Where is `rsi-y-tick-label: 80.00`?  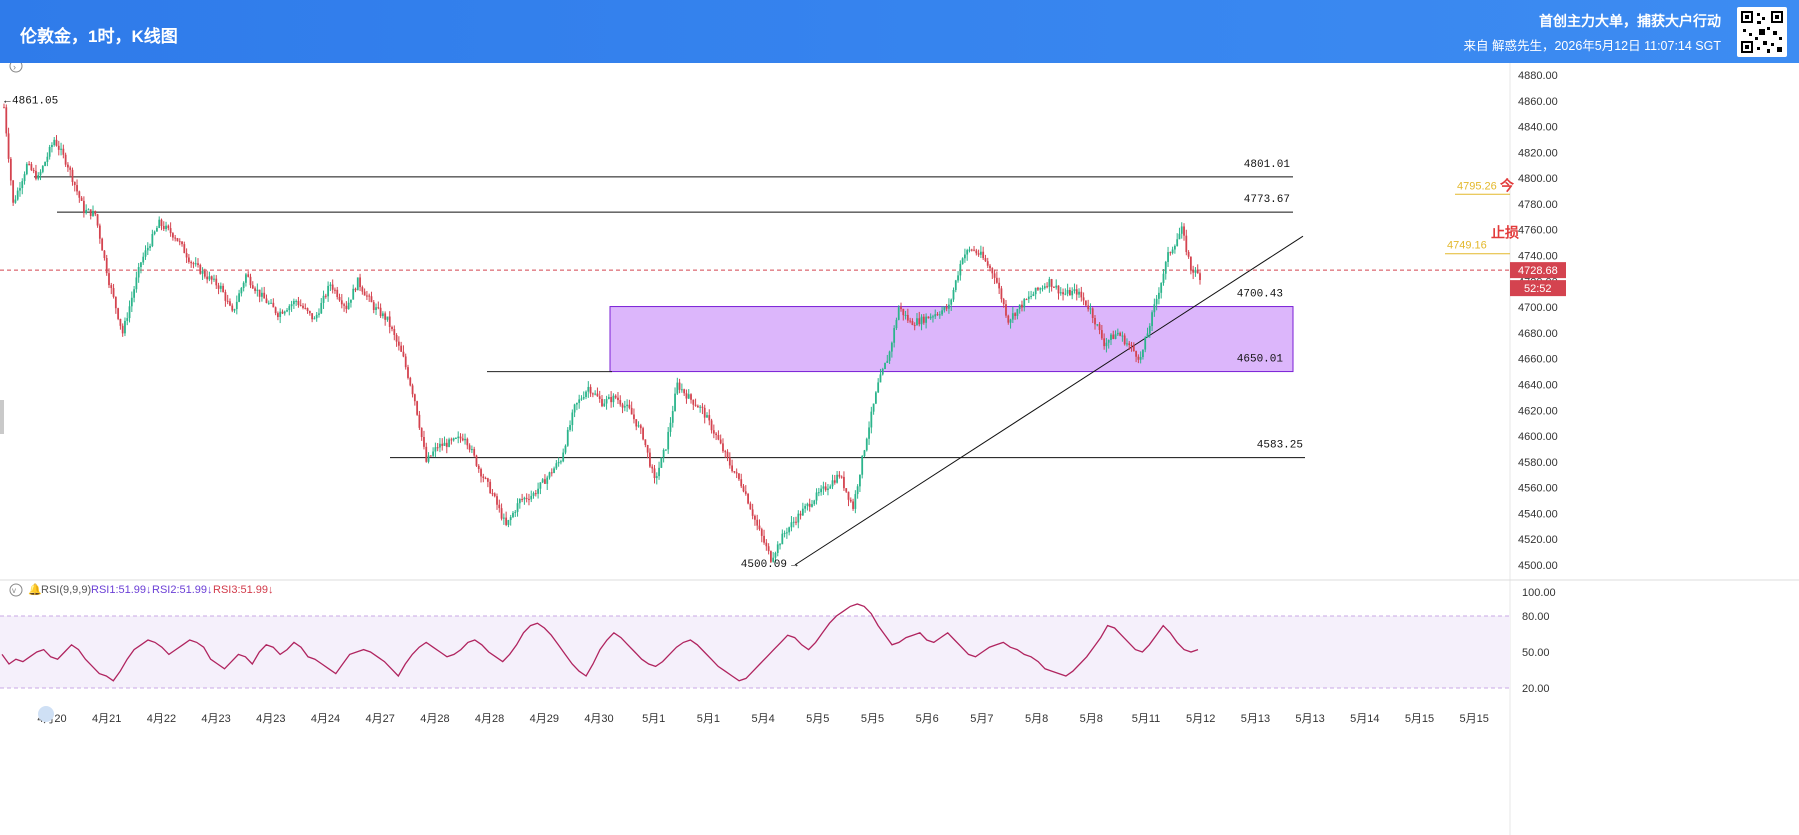 rsi-y-tick-label: 80.00 is located at coordinates (1536, 617).